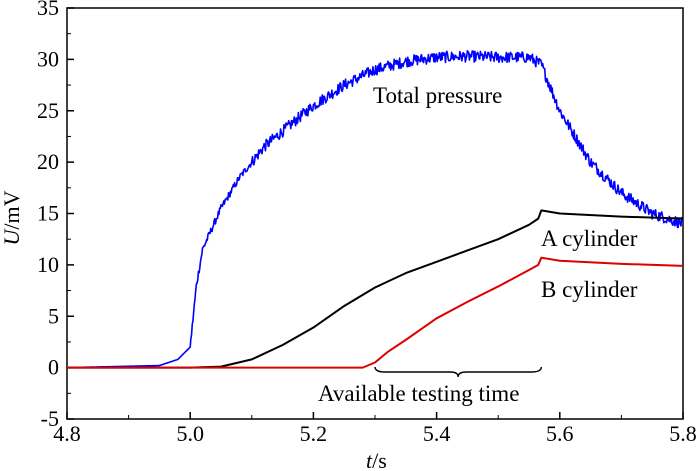 This screenshot has height=471, width=700. I want to click on y-tick-label: 0, so click(53, 367).